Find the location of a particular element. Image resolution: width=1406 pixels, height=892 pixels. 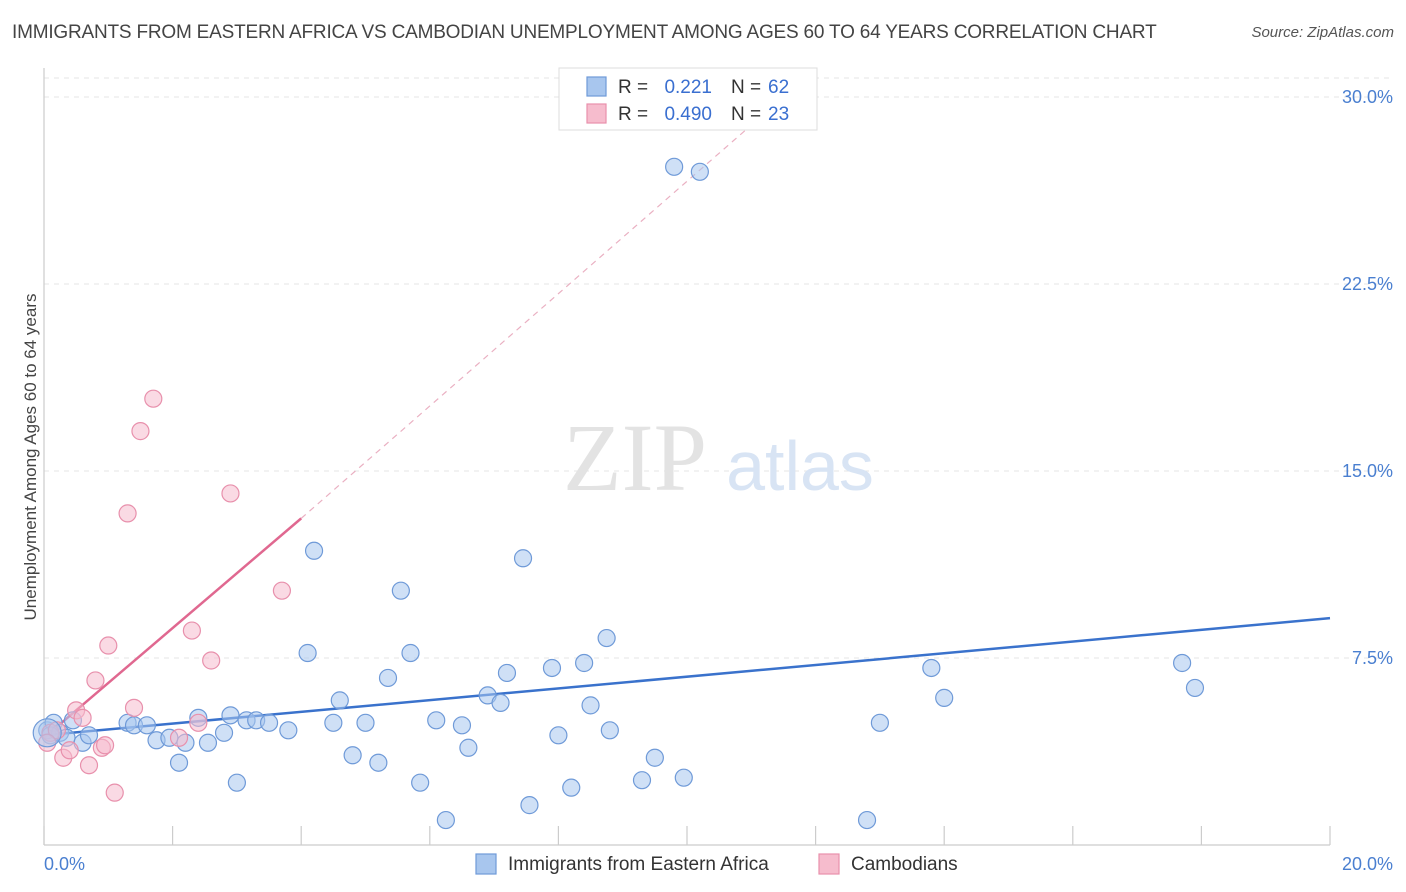

legend-swatch-pink is located at coordinates (596, 113).